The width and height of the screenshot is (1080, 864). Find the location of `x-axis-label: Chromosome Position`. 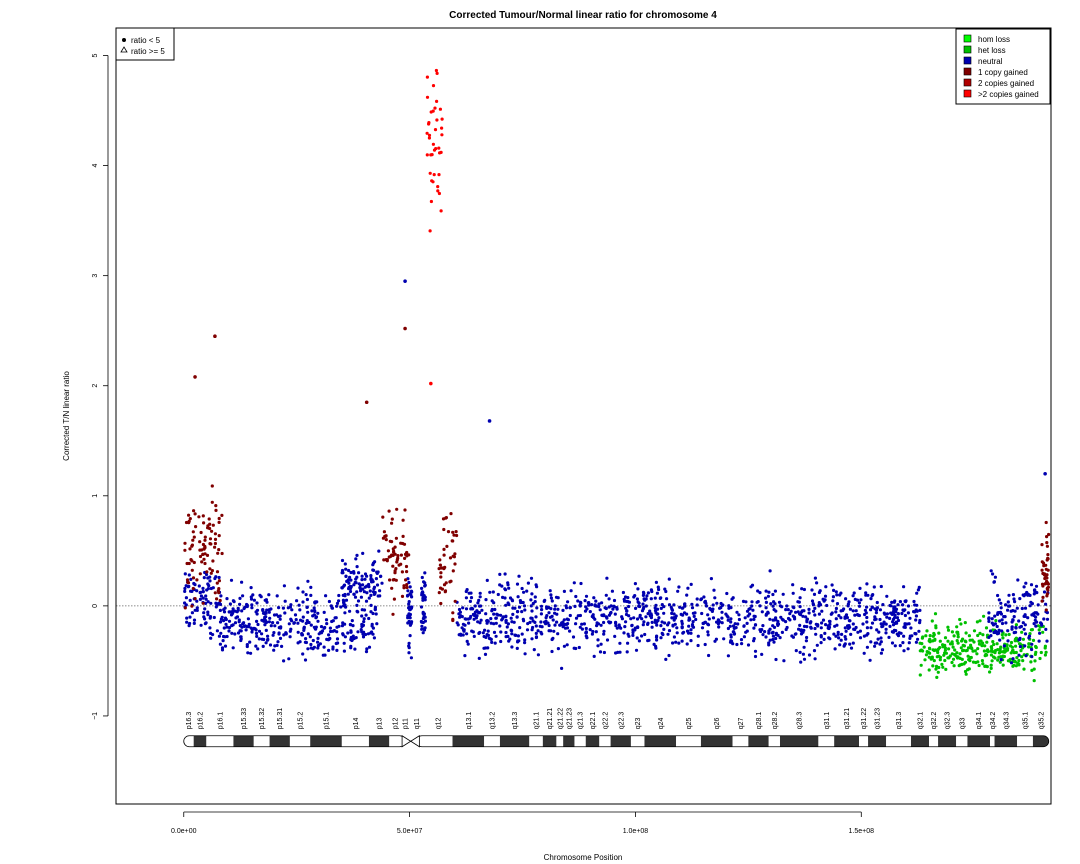

x-axis-label: Chromosome Position is located at coordinates (583, 857).